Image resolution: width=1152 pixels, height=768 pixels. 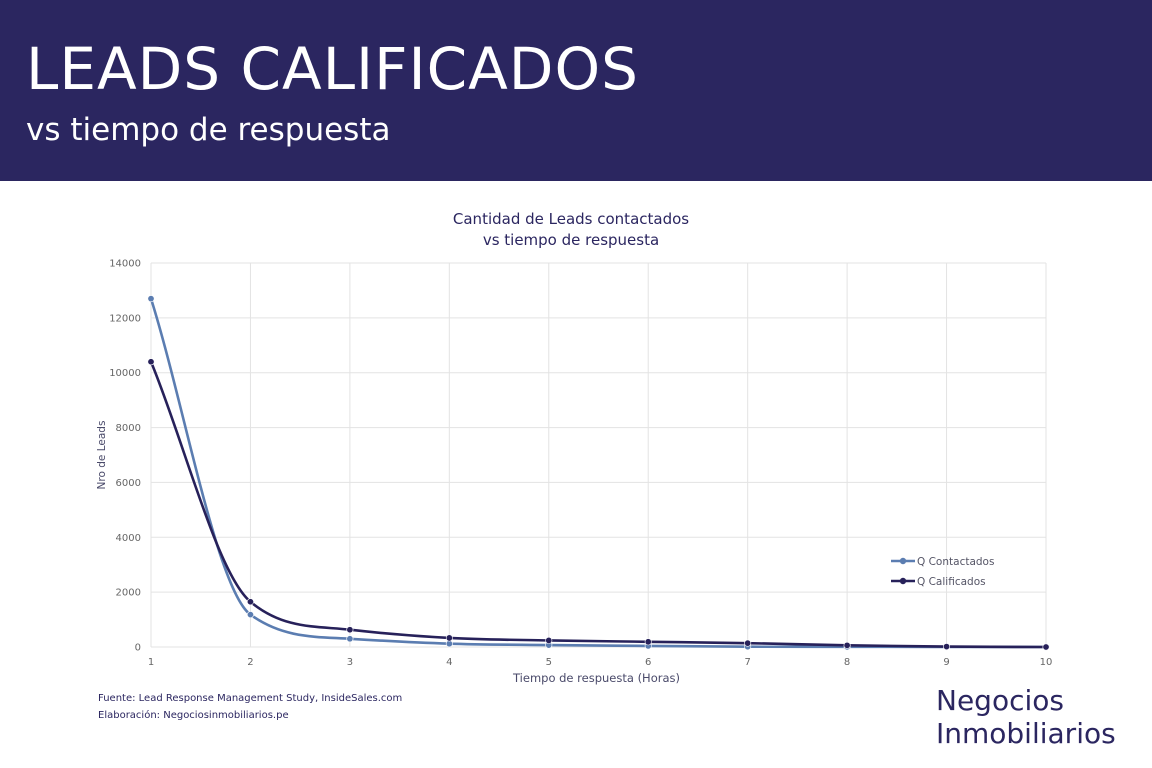 I want to click on y-tick-label: 6000, so click(x=128, y=483).